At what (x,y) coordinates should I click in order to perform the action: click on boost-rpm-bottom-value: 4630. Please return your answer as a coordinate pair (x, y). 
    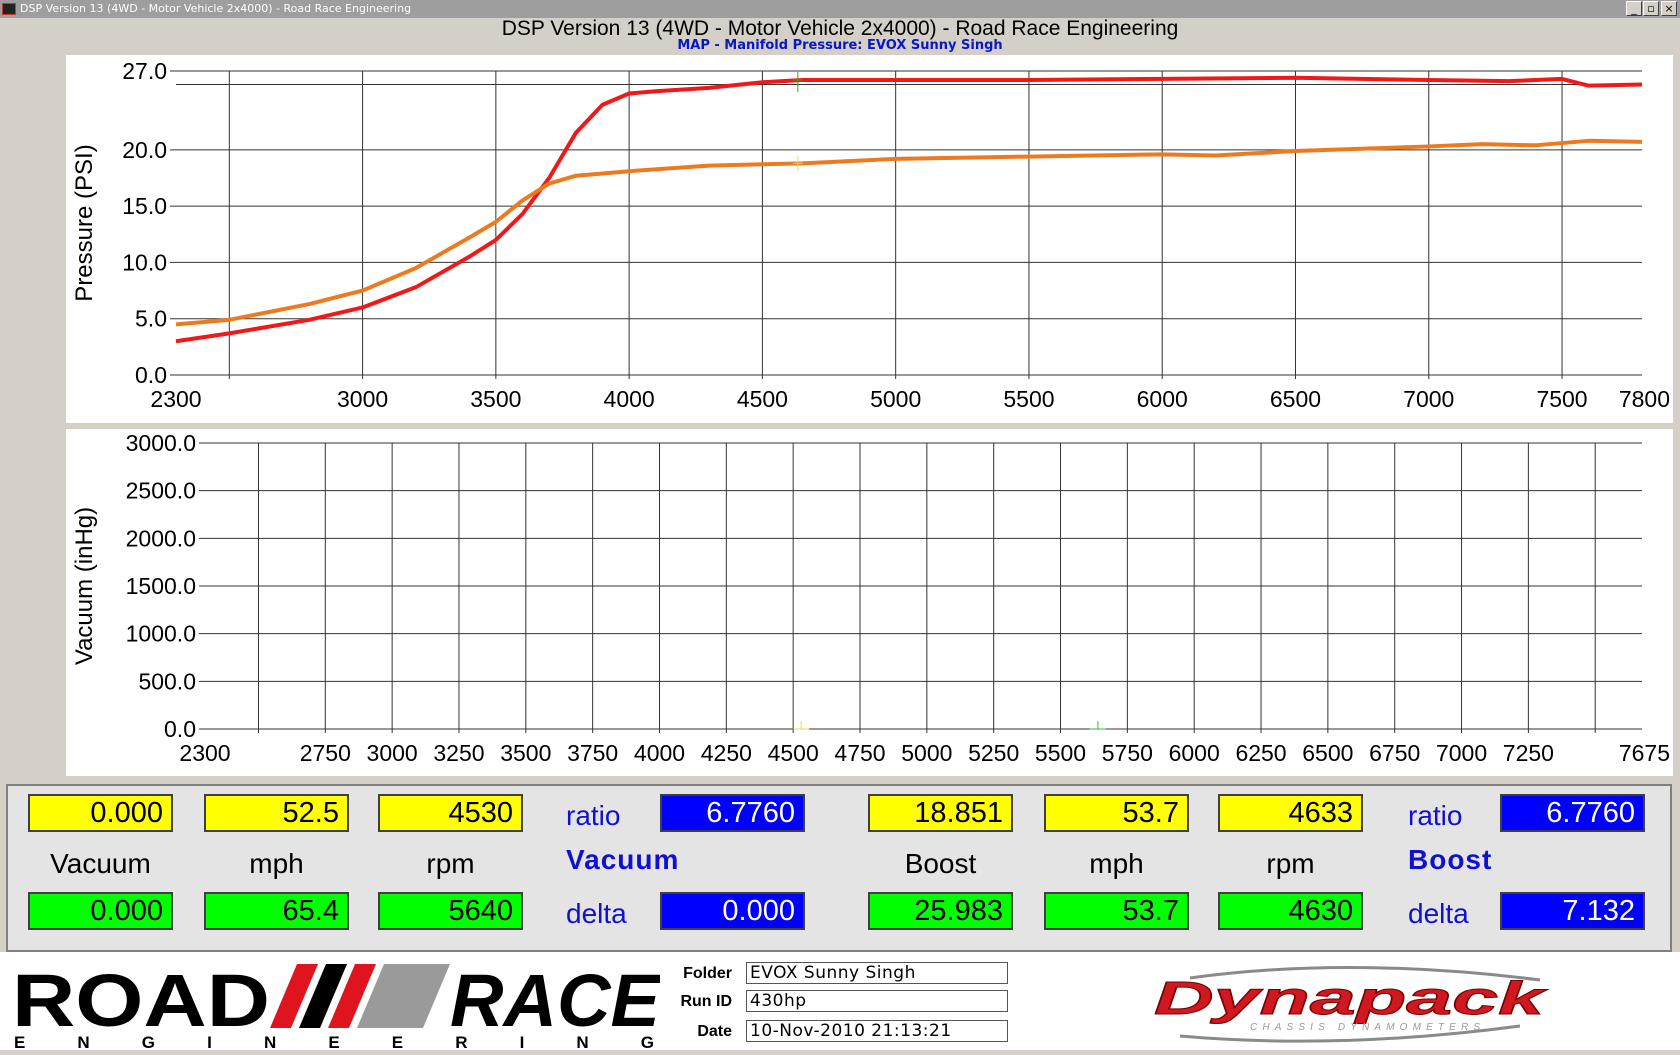
    Looking at the image, I should click on (1290, 911).